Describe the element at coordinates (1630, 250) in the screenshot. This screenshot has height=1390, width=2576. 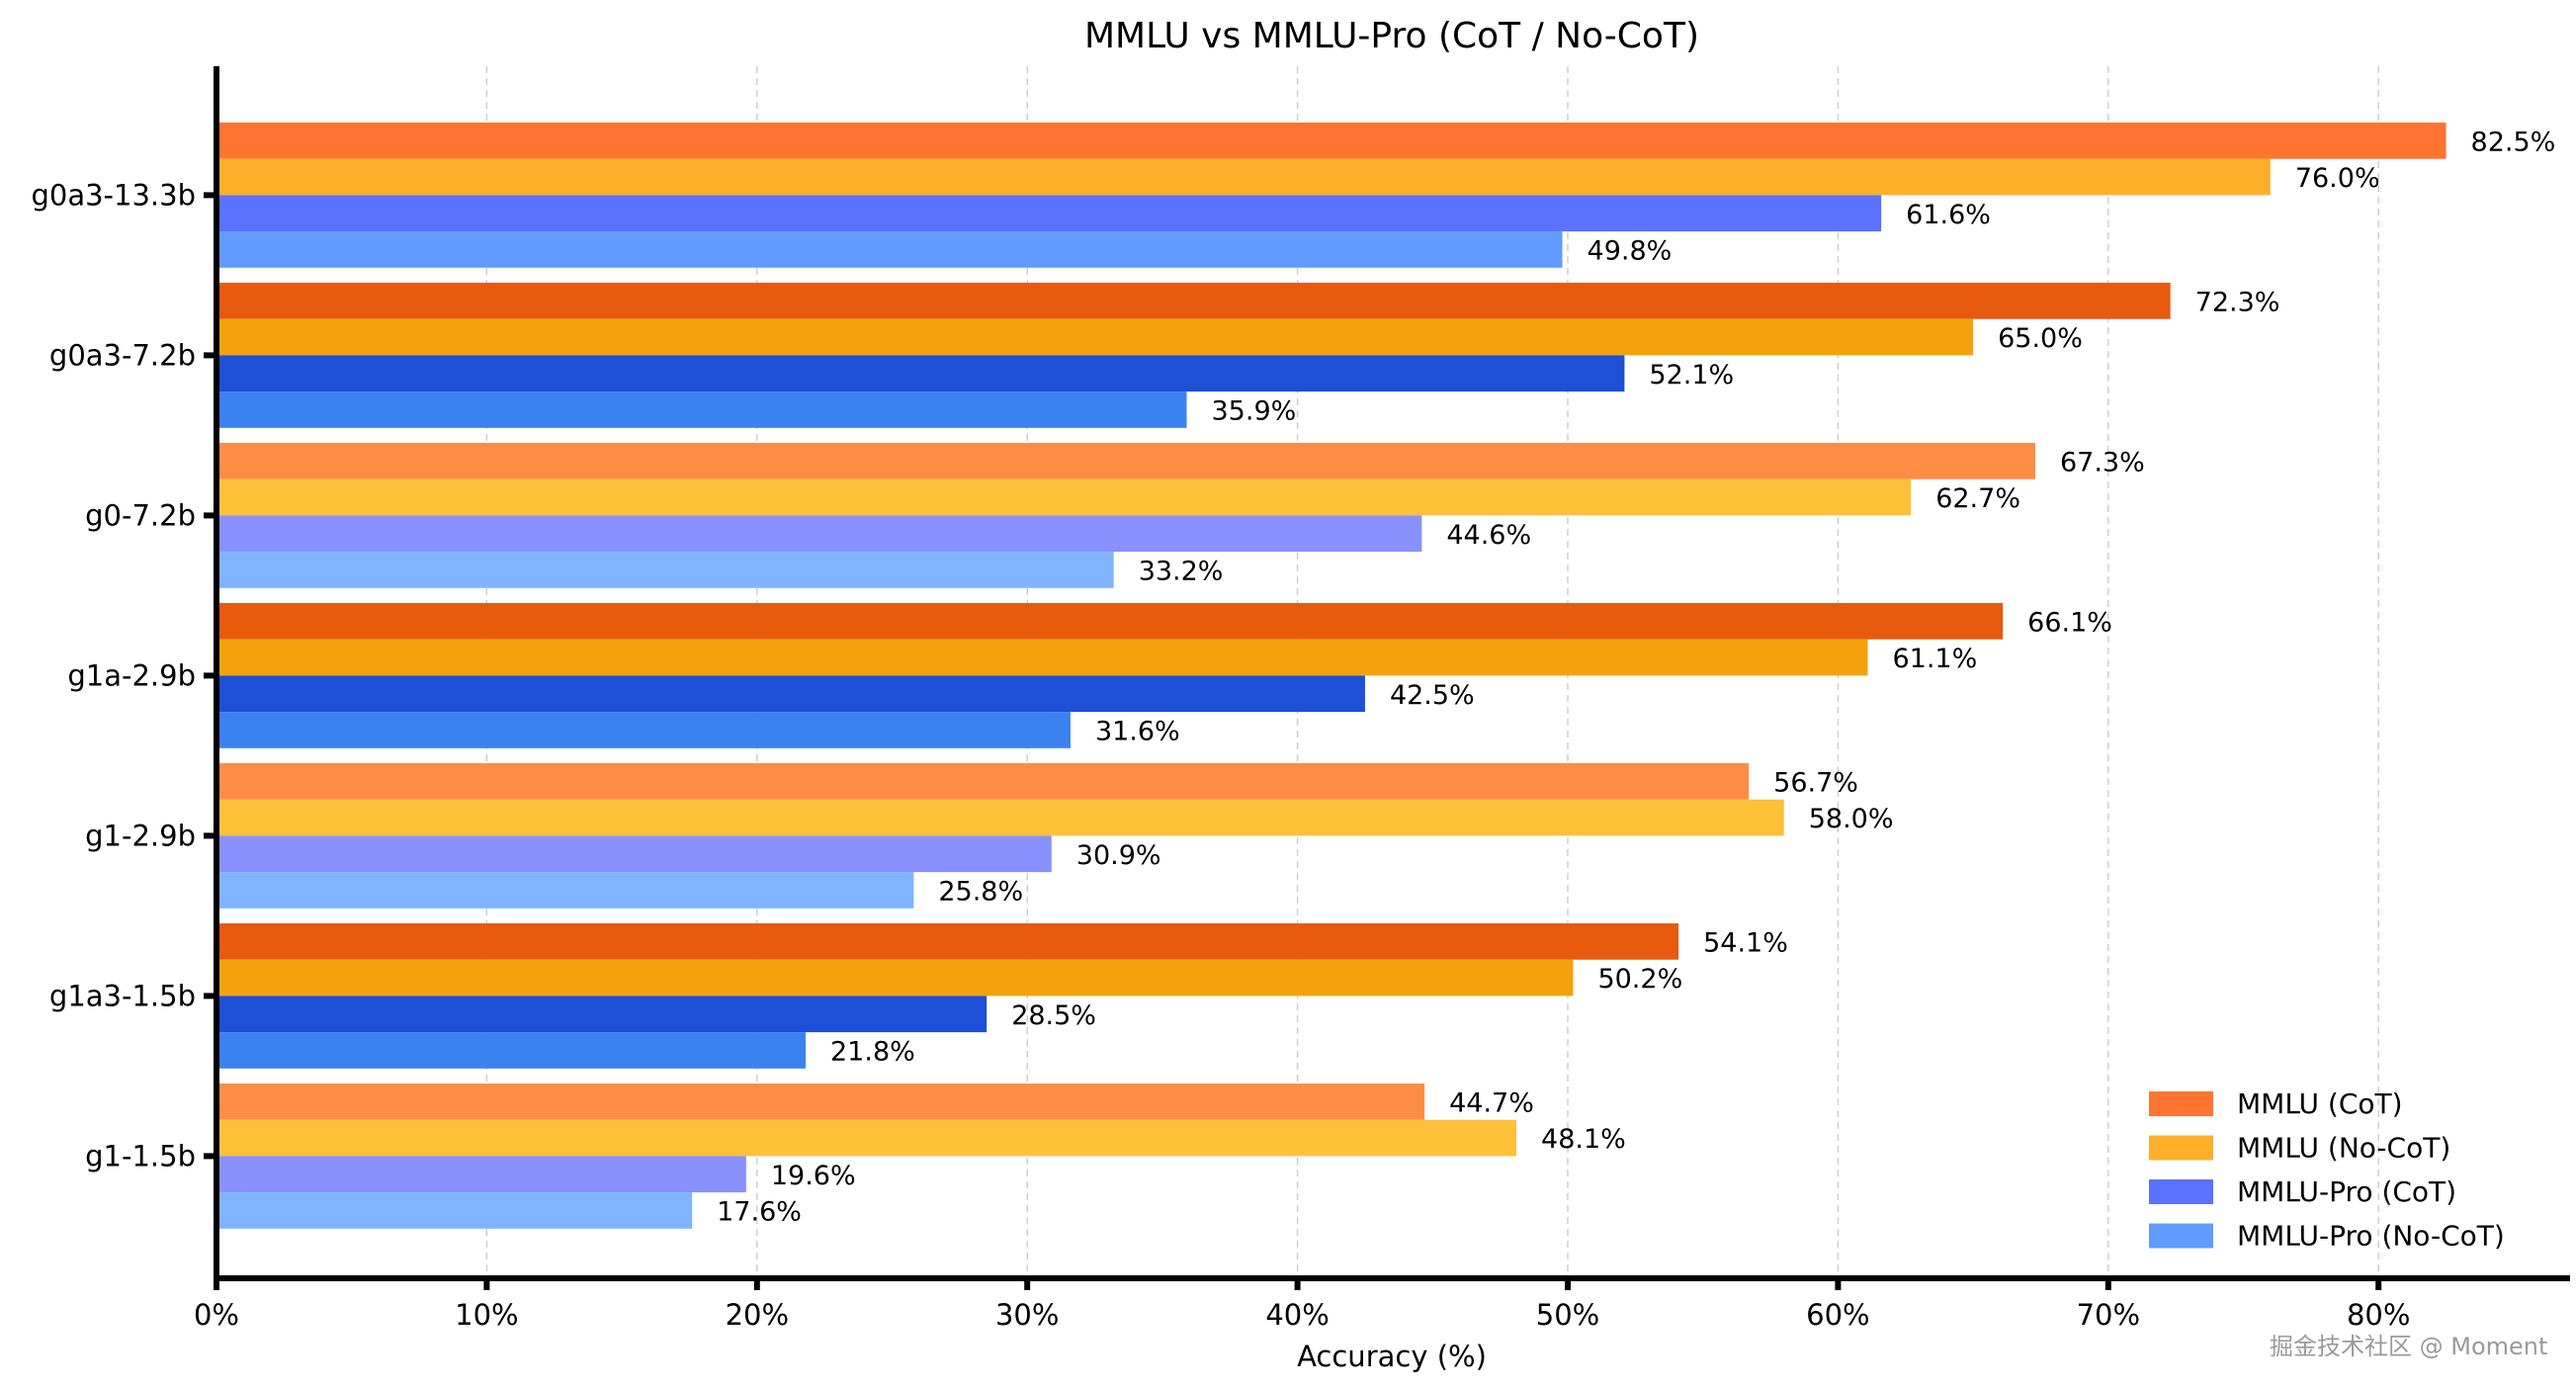
I see `data-label: 49.8%` at that location.